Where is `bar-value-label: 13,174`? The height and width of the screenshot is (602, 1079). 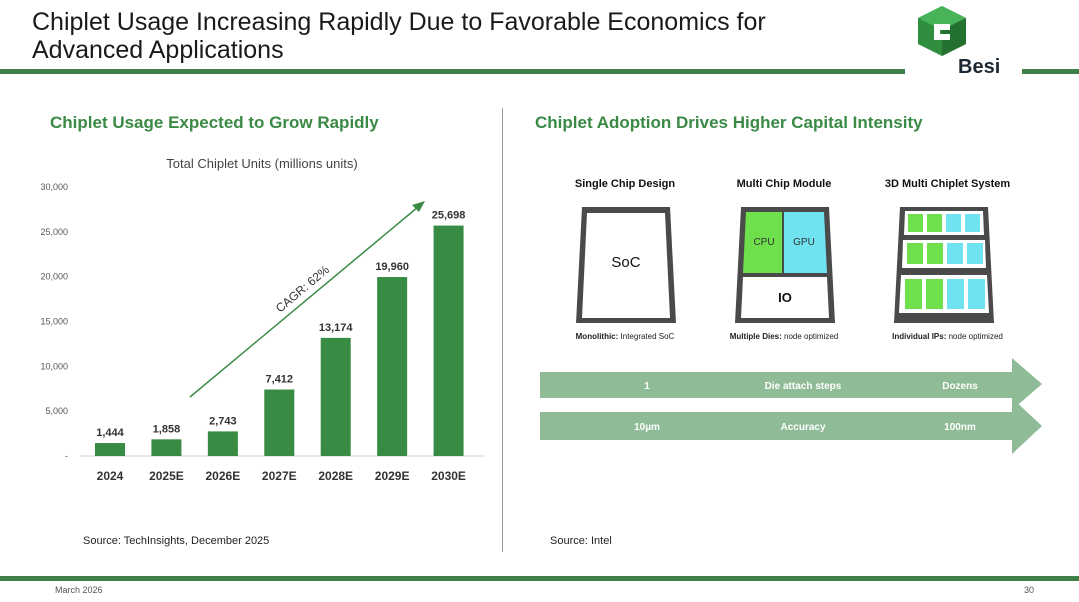
bar-value-label: 13,174 is located at coordinates (336, 328).